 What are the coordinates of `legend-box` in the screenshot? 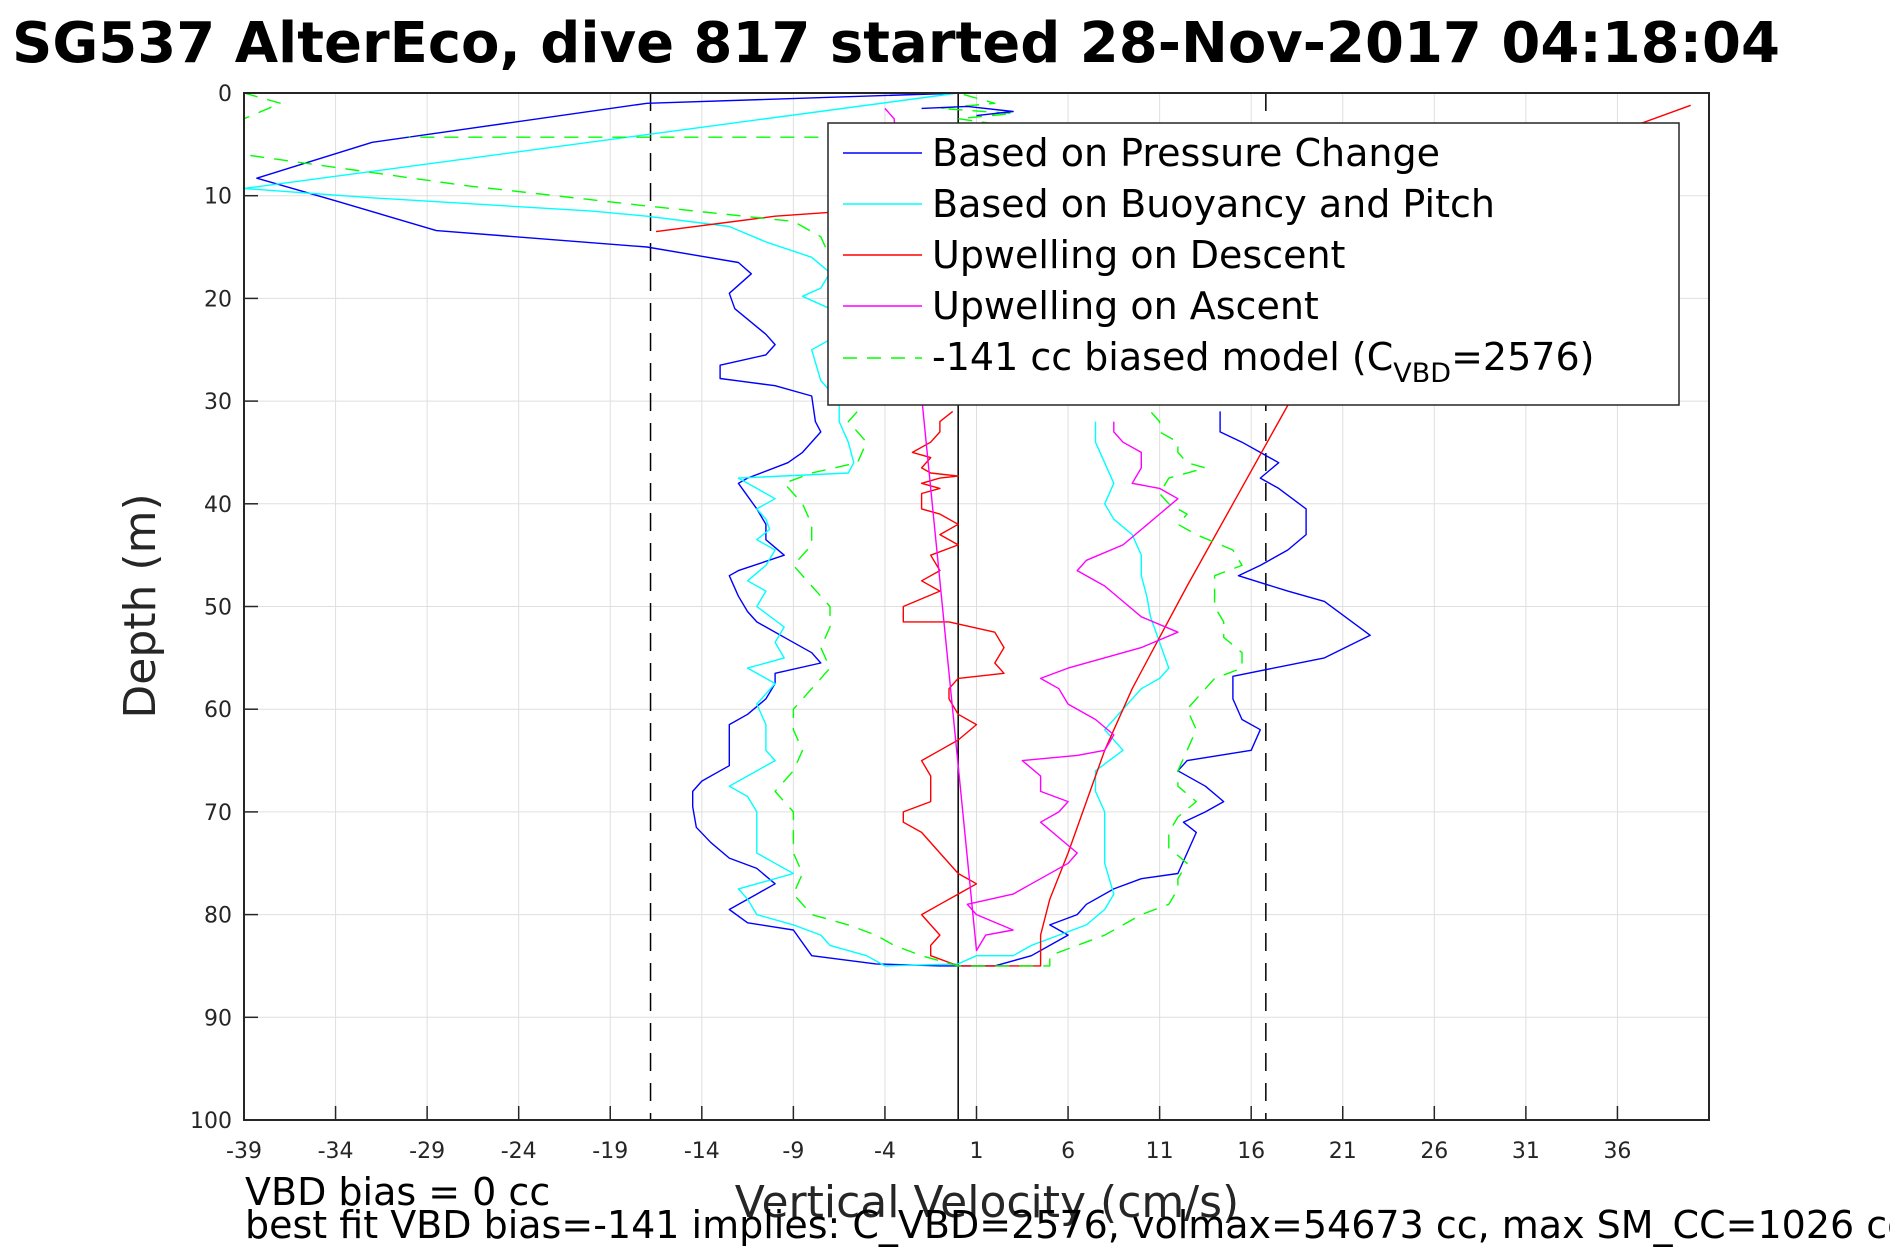 It's located at (1253, 264).